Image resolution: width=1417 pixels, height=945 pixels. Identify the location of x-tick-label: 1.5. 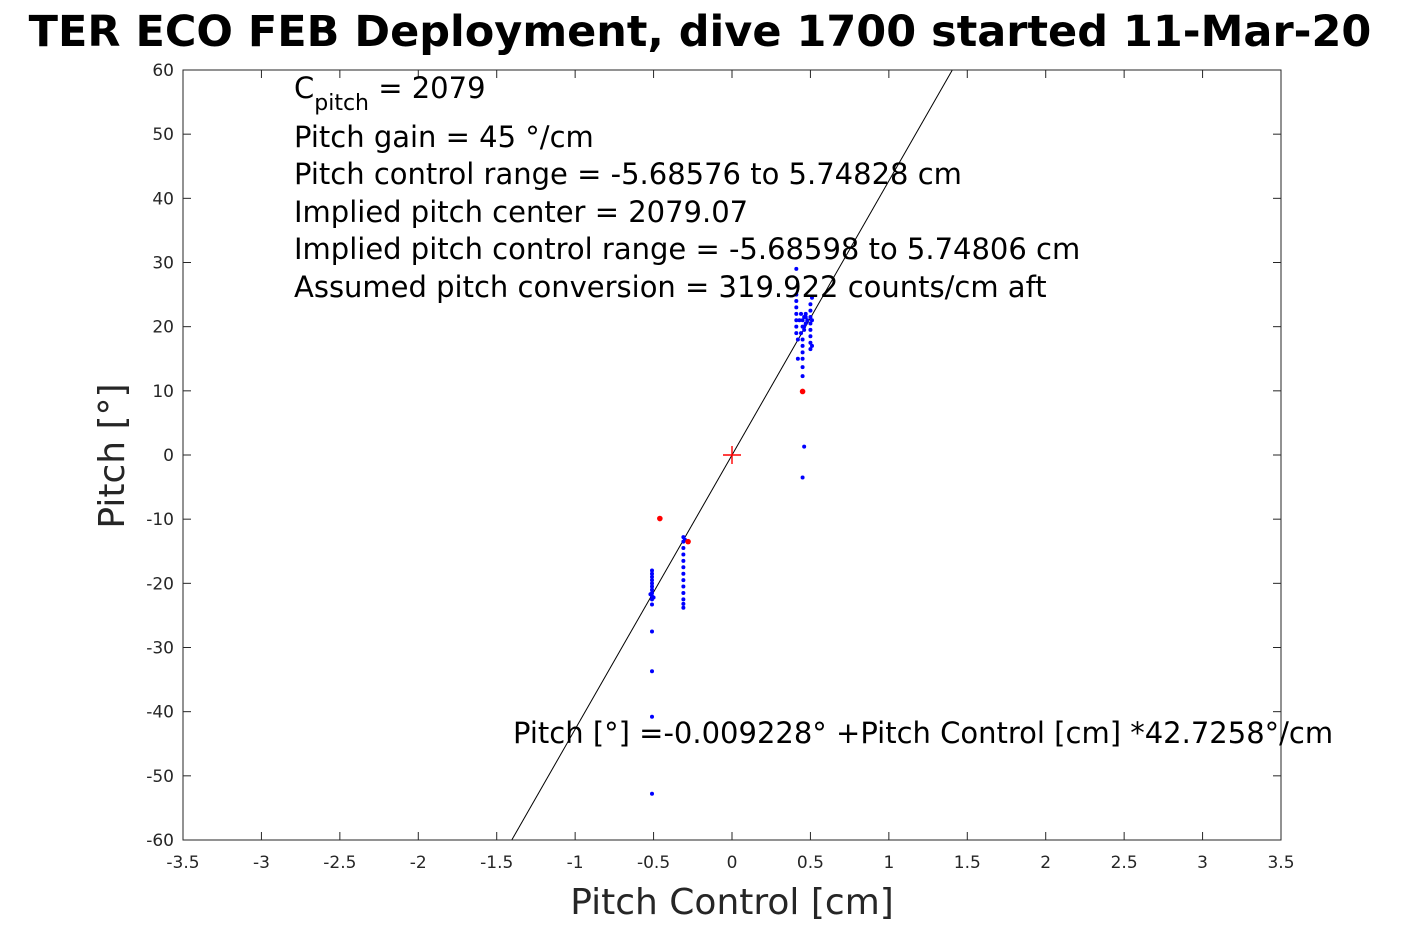
(967, 863).